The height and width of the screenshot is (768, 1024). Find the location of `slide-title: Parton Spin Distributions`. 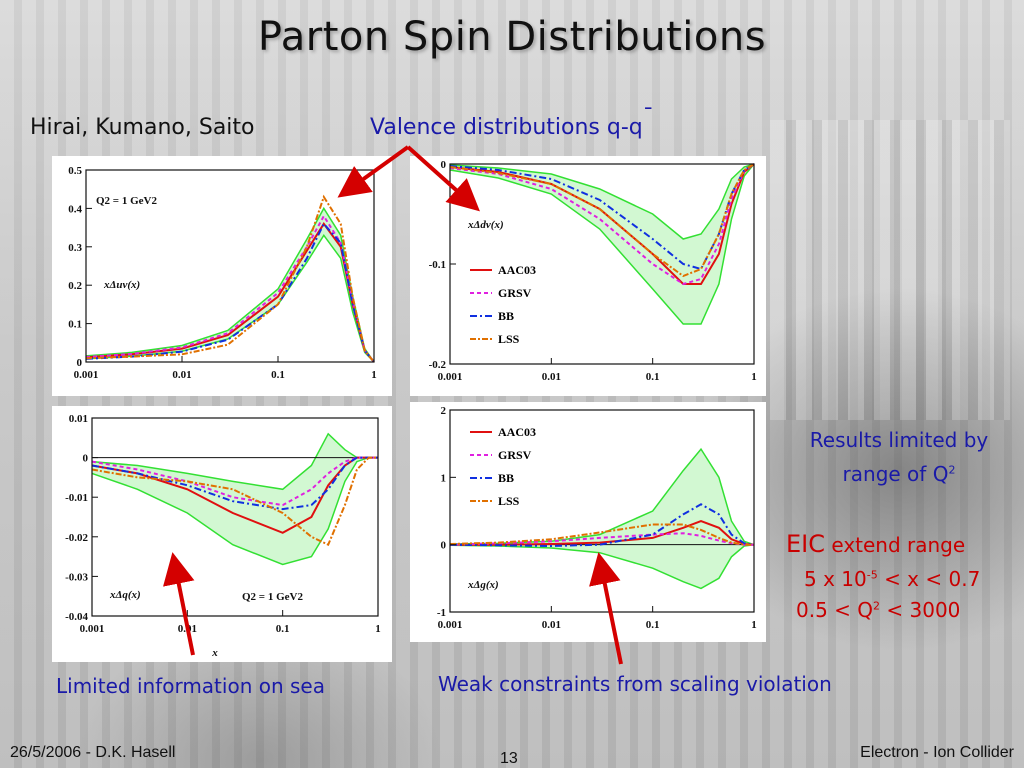

slide-title: Parton Spin Distributions is located at coordinates (512, 37).